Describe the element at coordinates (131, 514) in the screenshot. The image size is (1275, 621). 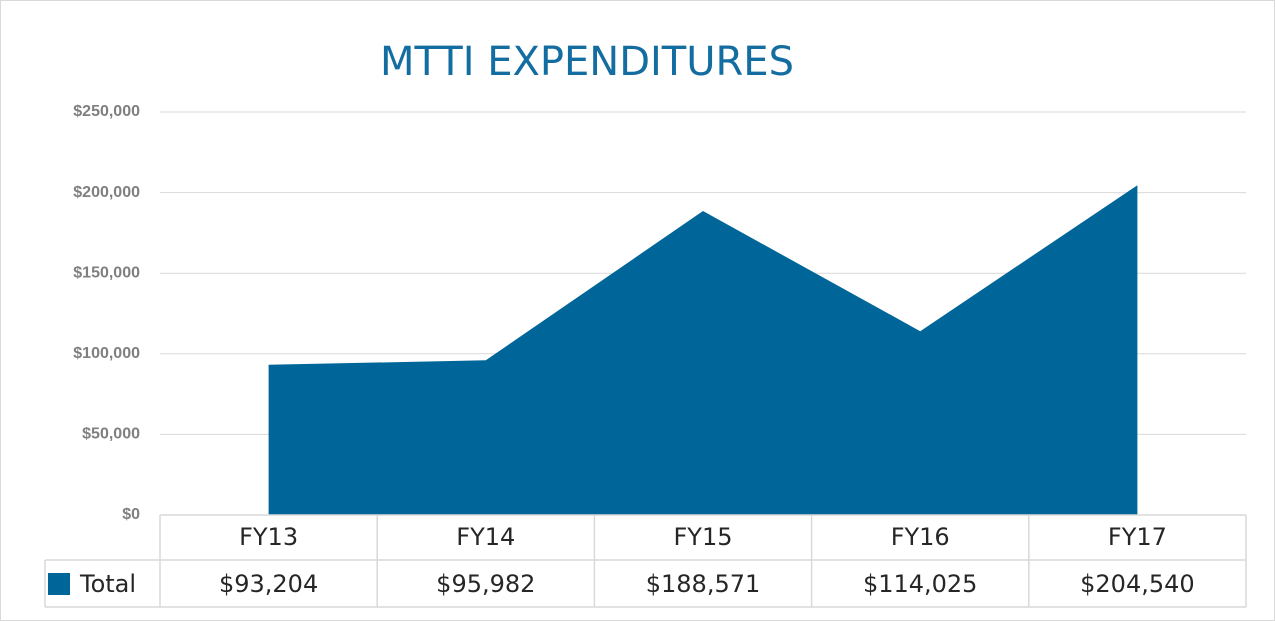
I see `y-tick-label: $0` at that location.